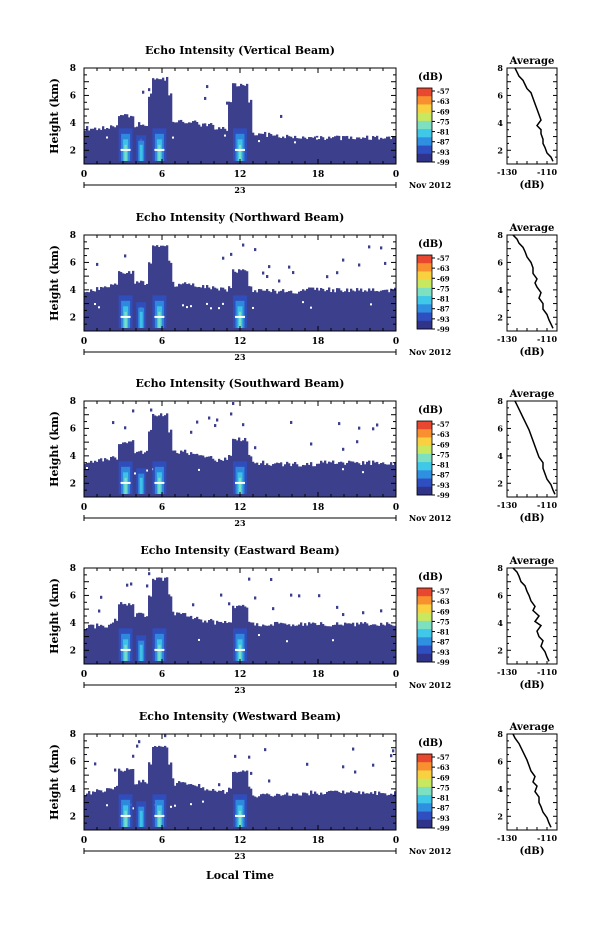  What do you see at coordinates (162, 841) in the screenshot?
I see `x-tick-label: 6` at bounding box center [162, 841].